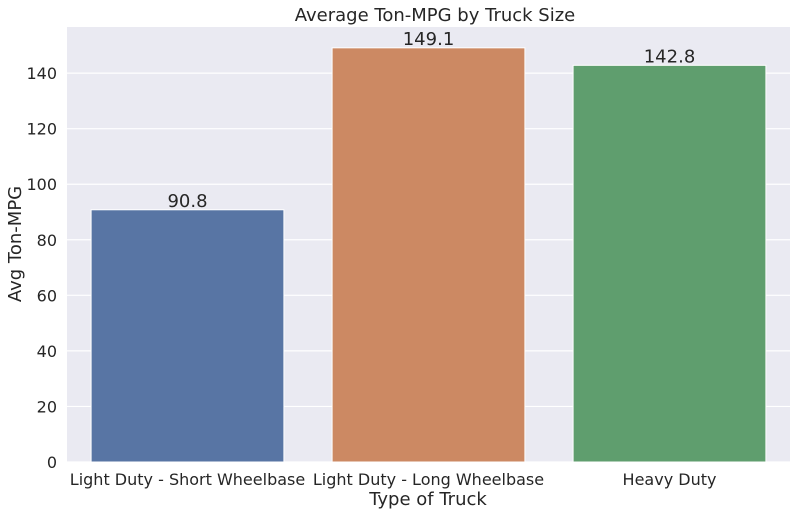 Image resolution: width=798 pixels, height=515 pixels. What do you see at coordinates (47, 240) in the screenshot?
I see `y-tick-label: 80` at bounding box center [47, 240].